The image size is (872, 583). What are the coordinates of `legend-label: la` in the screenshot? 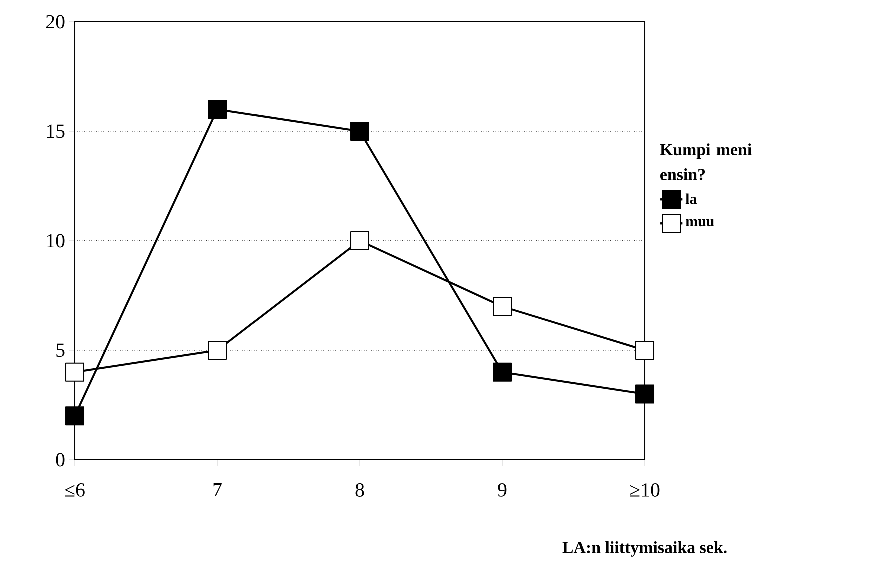 It's located at (691, 199).